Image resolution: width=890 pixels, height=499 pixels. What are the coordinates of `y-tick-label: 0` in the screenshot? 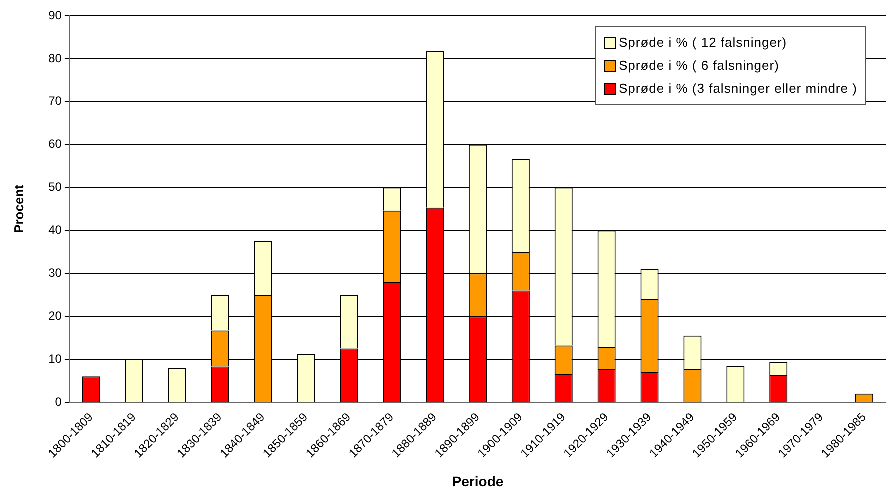 It's located at (58, 401).